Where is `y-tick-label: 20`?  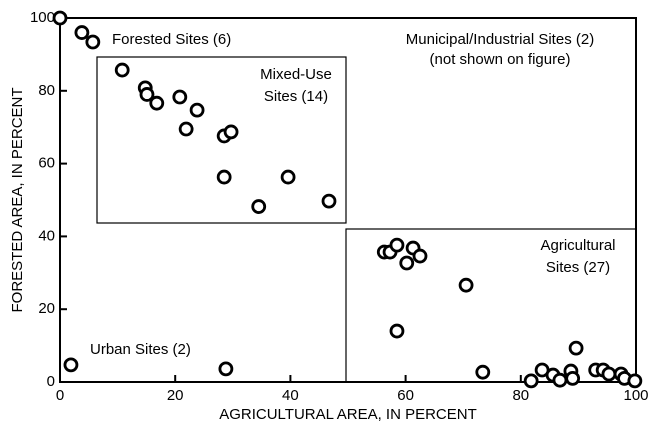 y-tick-label: 20 is located at coordinates (46, 308).